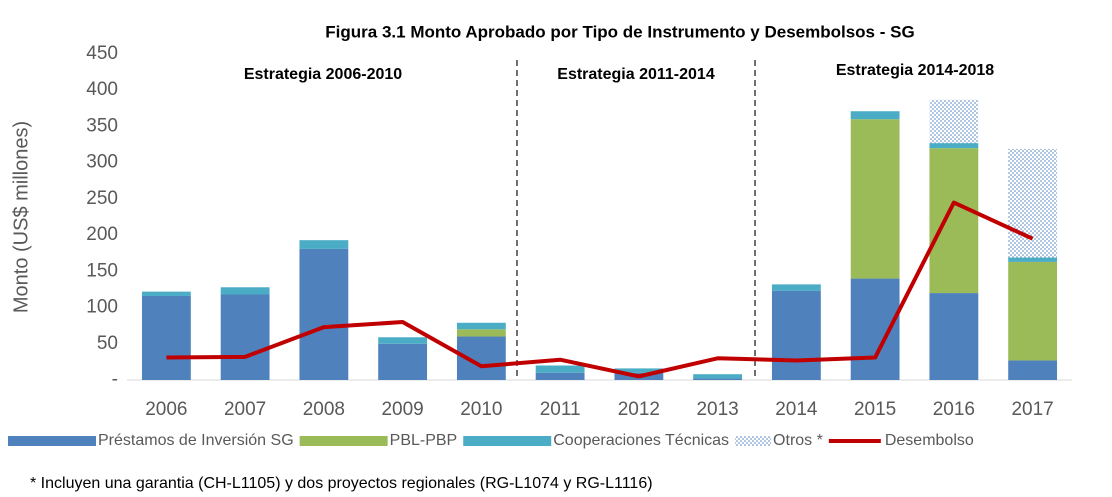  Describe the element at coordinates (1032, 409) in the screenshot. I see `x-tick-label: 2017` at that location.